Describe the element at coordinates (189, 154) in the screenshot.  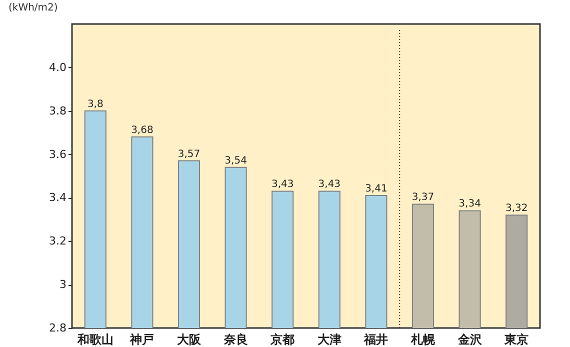
I see `data-label: 3,57` at that location.